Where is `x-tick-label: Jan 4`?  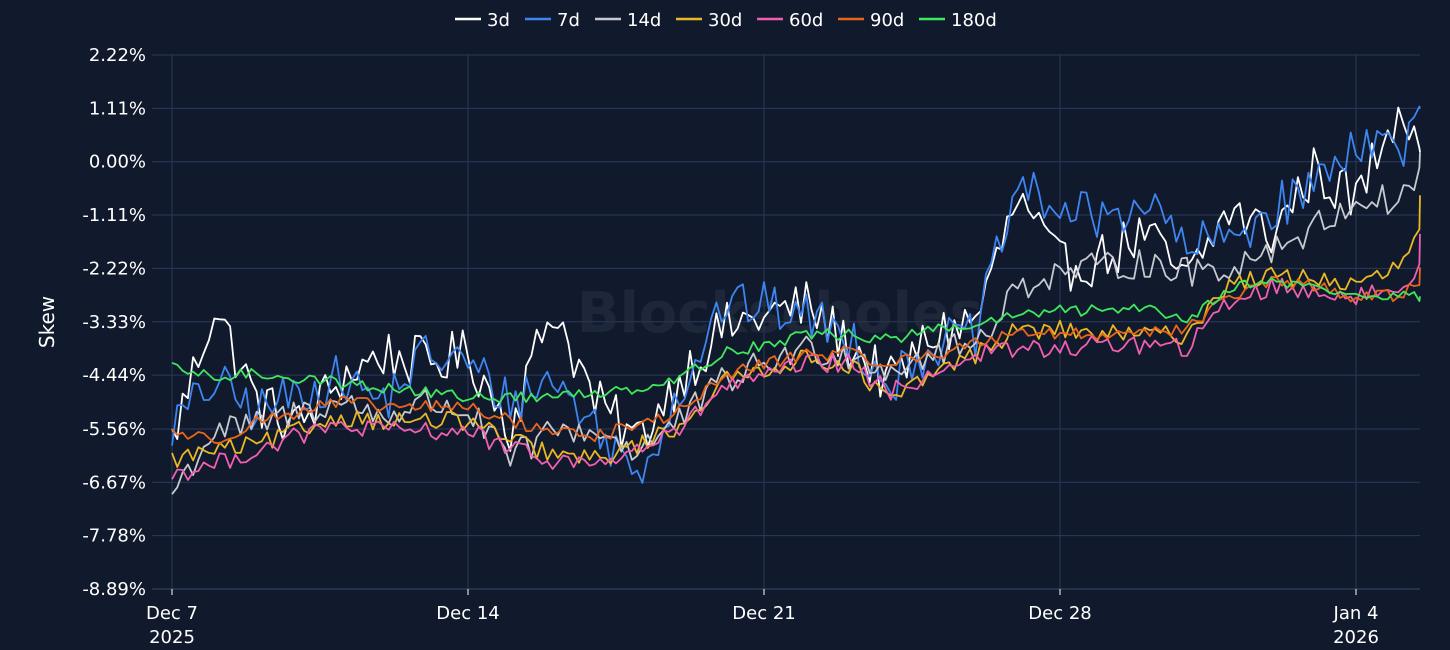 x-tick-label: Jan 4 is located at coordinates (1356, 613).